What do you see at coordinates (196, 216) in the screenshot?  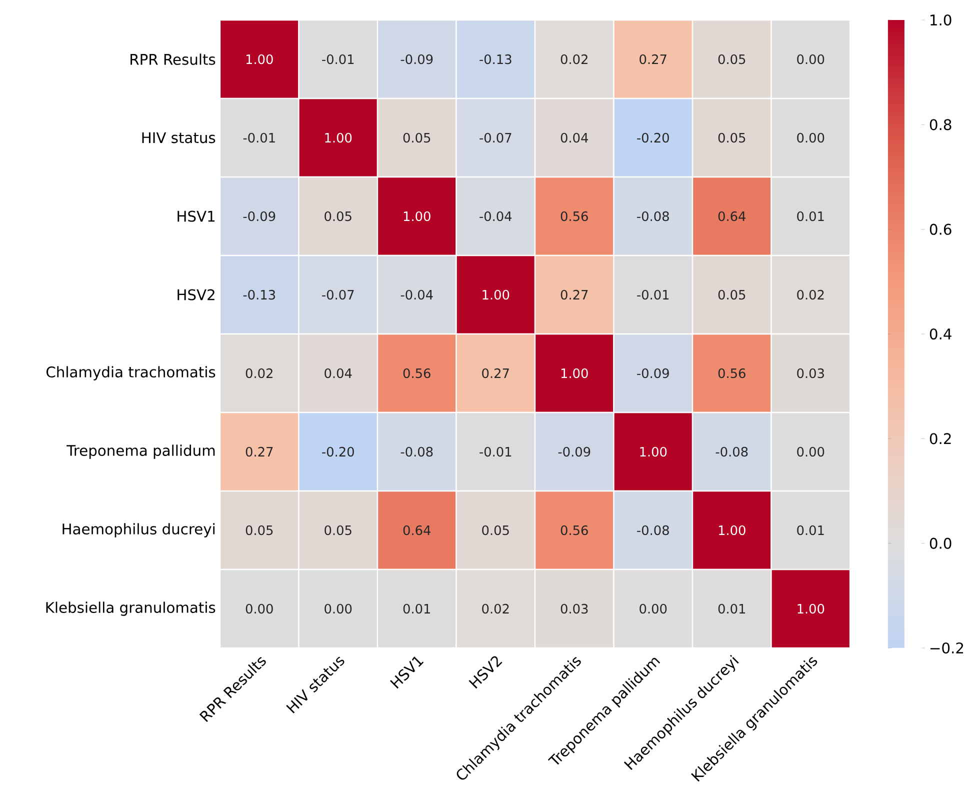 I see `y-tick-label: HSV1` at bounding box center [196, 216].